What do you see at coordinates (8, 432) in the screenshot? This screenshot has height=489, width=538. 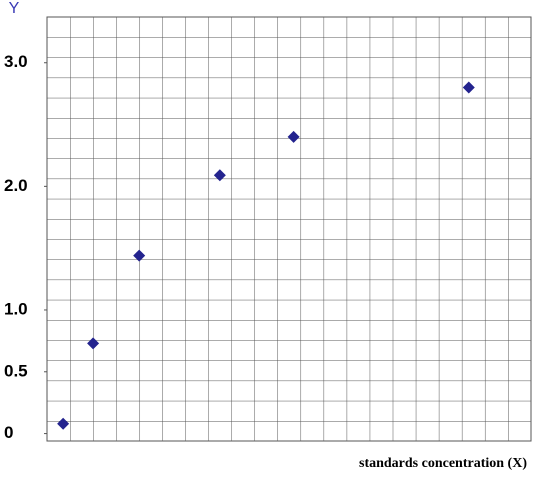 I see `y-tick-label: 0` at bounding box center [8, 432].